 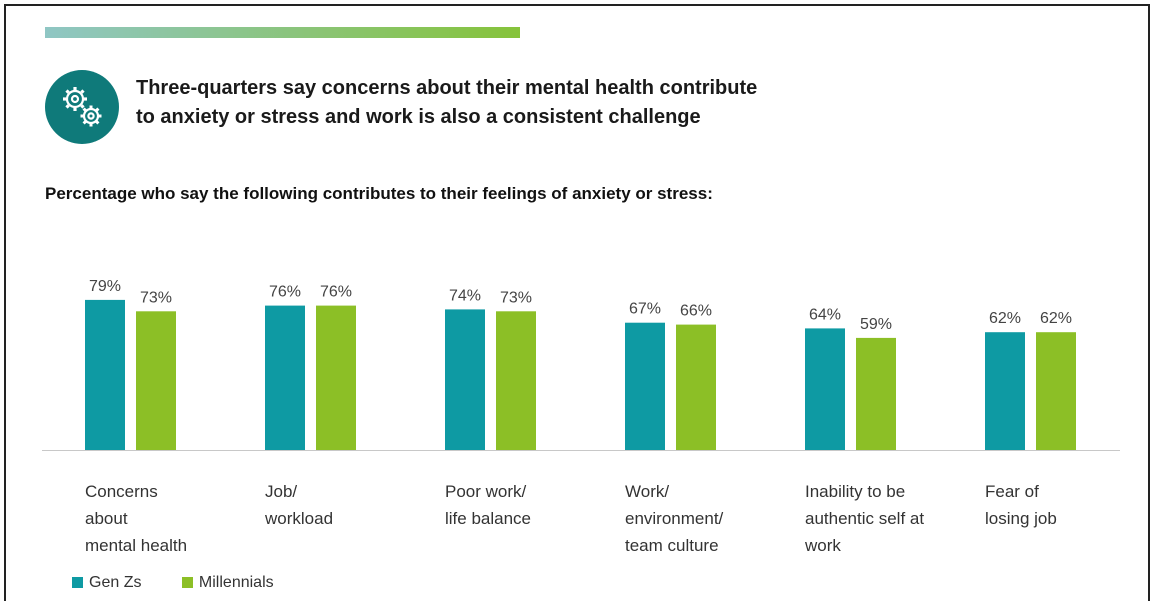 I want to click on category-label-4-line-1: authentic self at, so click(x=865, y=518).